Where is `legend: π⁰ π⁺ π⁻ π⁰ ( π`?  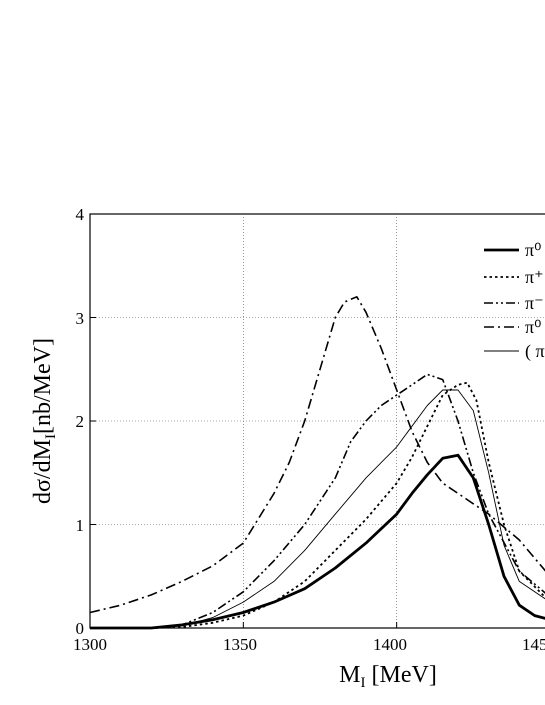 legend: π⁰ π⁺ π⁻ π⁰ ( π is located at coordinates (514, 301).